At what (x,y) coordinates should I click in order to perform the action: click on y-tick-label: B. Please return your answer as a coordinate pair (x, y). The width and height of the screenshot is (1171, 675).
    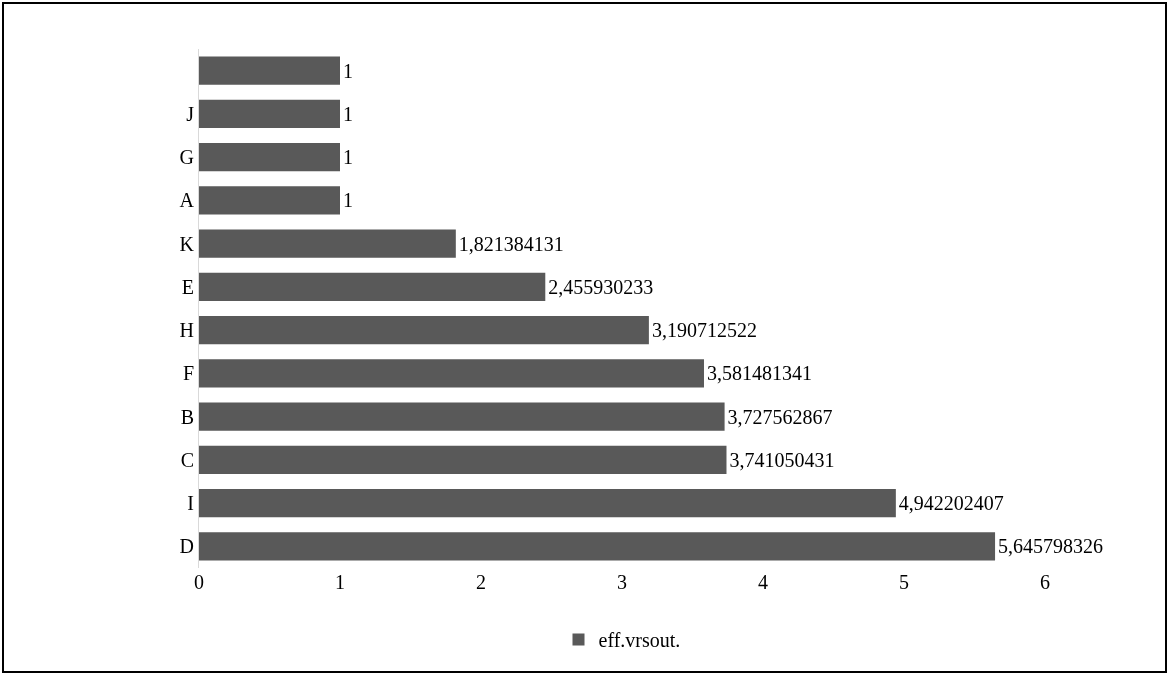
    Looking at the image, I should click on (187, 416).